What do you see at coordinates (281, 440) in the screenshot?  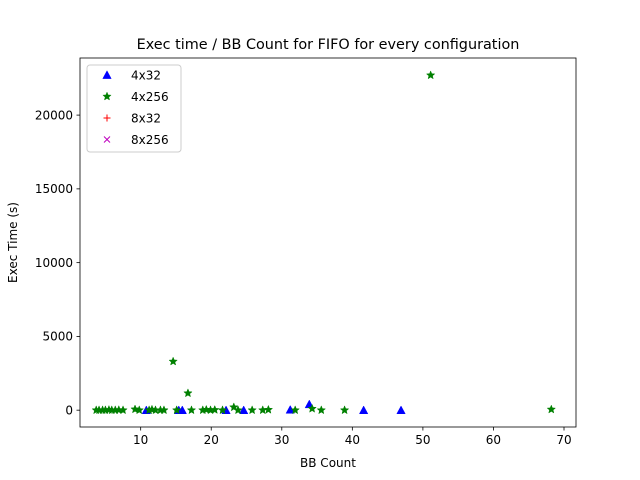 I see `x-tick-label: 30` at bounding box center [281, 440].